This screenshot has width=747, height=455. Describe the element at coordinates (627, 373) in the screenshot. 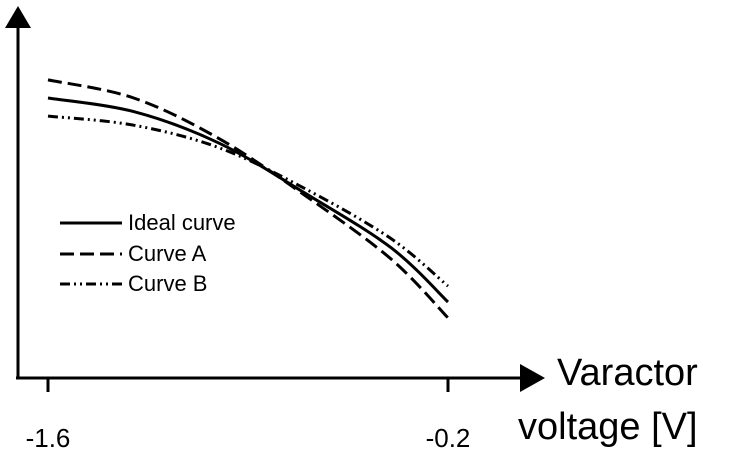

I see `x-axis-label-line1: Varactor` at that location.